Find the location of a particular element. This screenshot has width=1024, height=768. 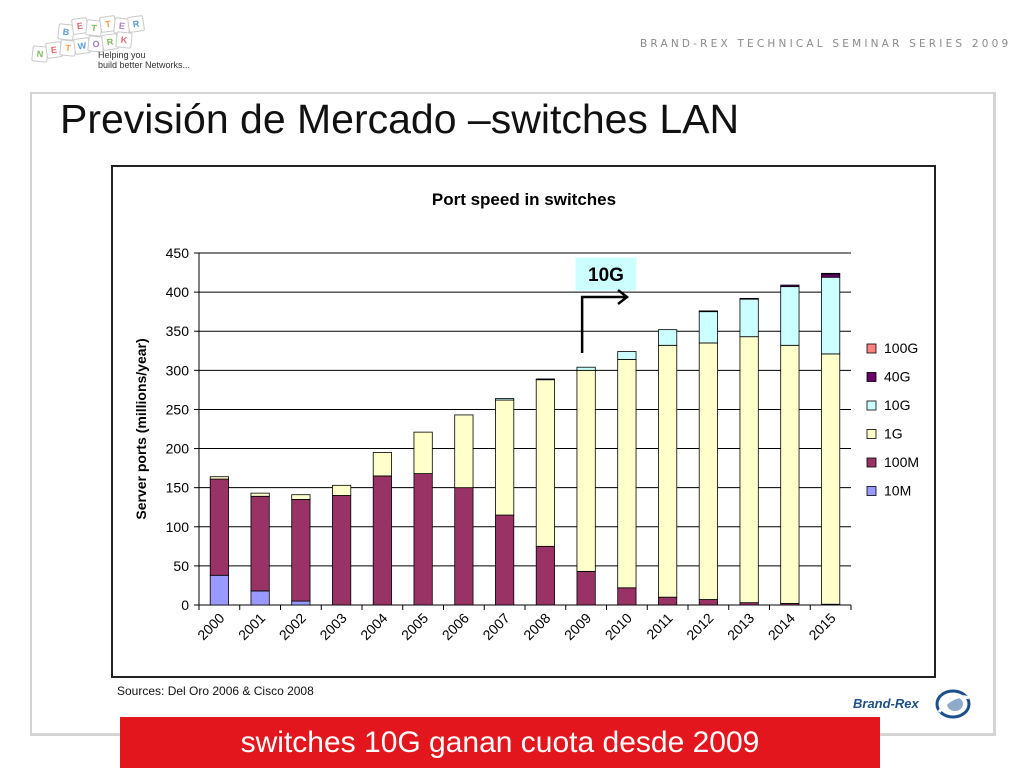

y-tick-label: 200 is located at coordinates (178, 449).